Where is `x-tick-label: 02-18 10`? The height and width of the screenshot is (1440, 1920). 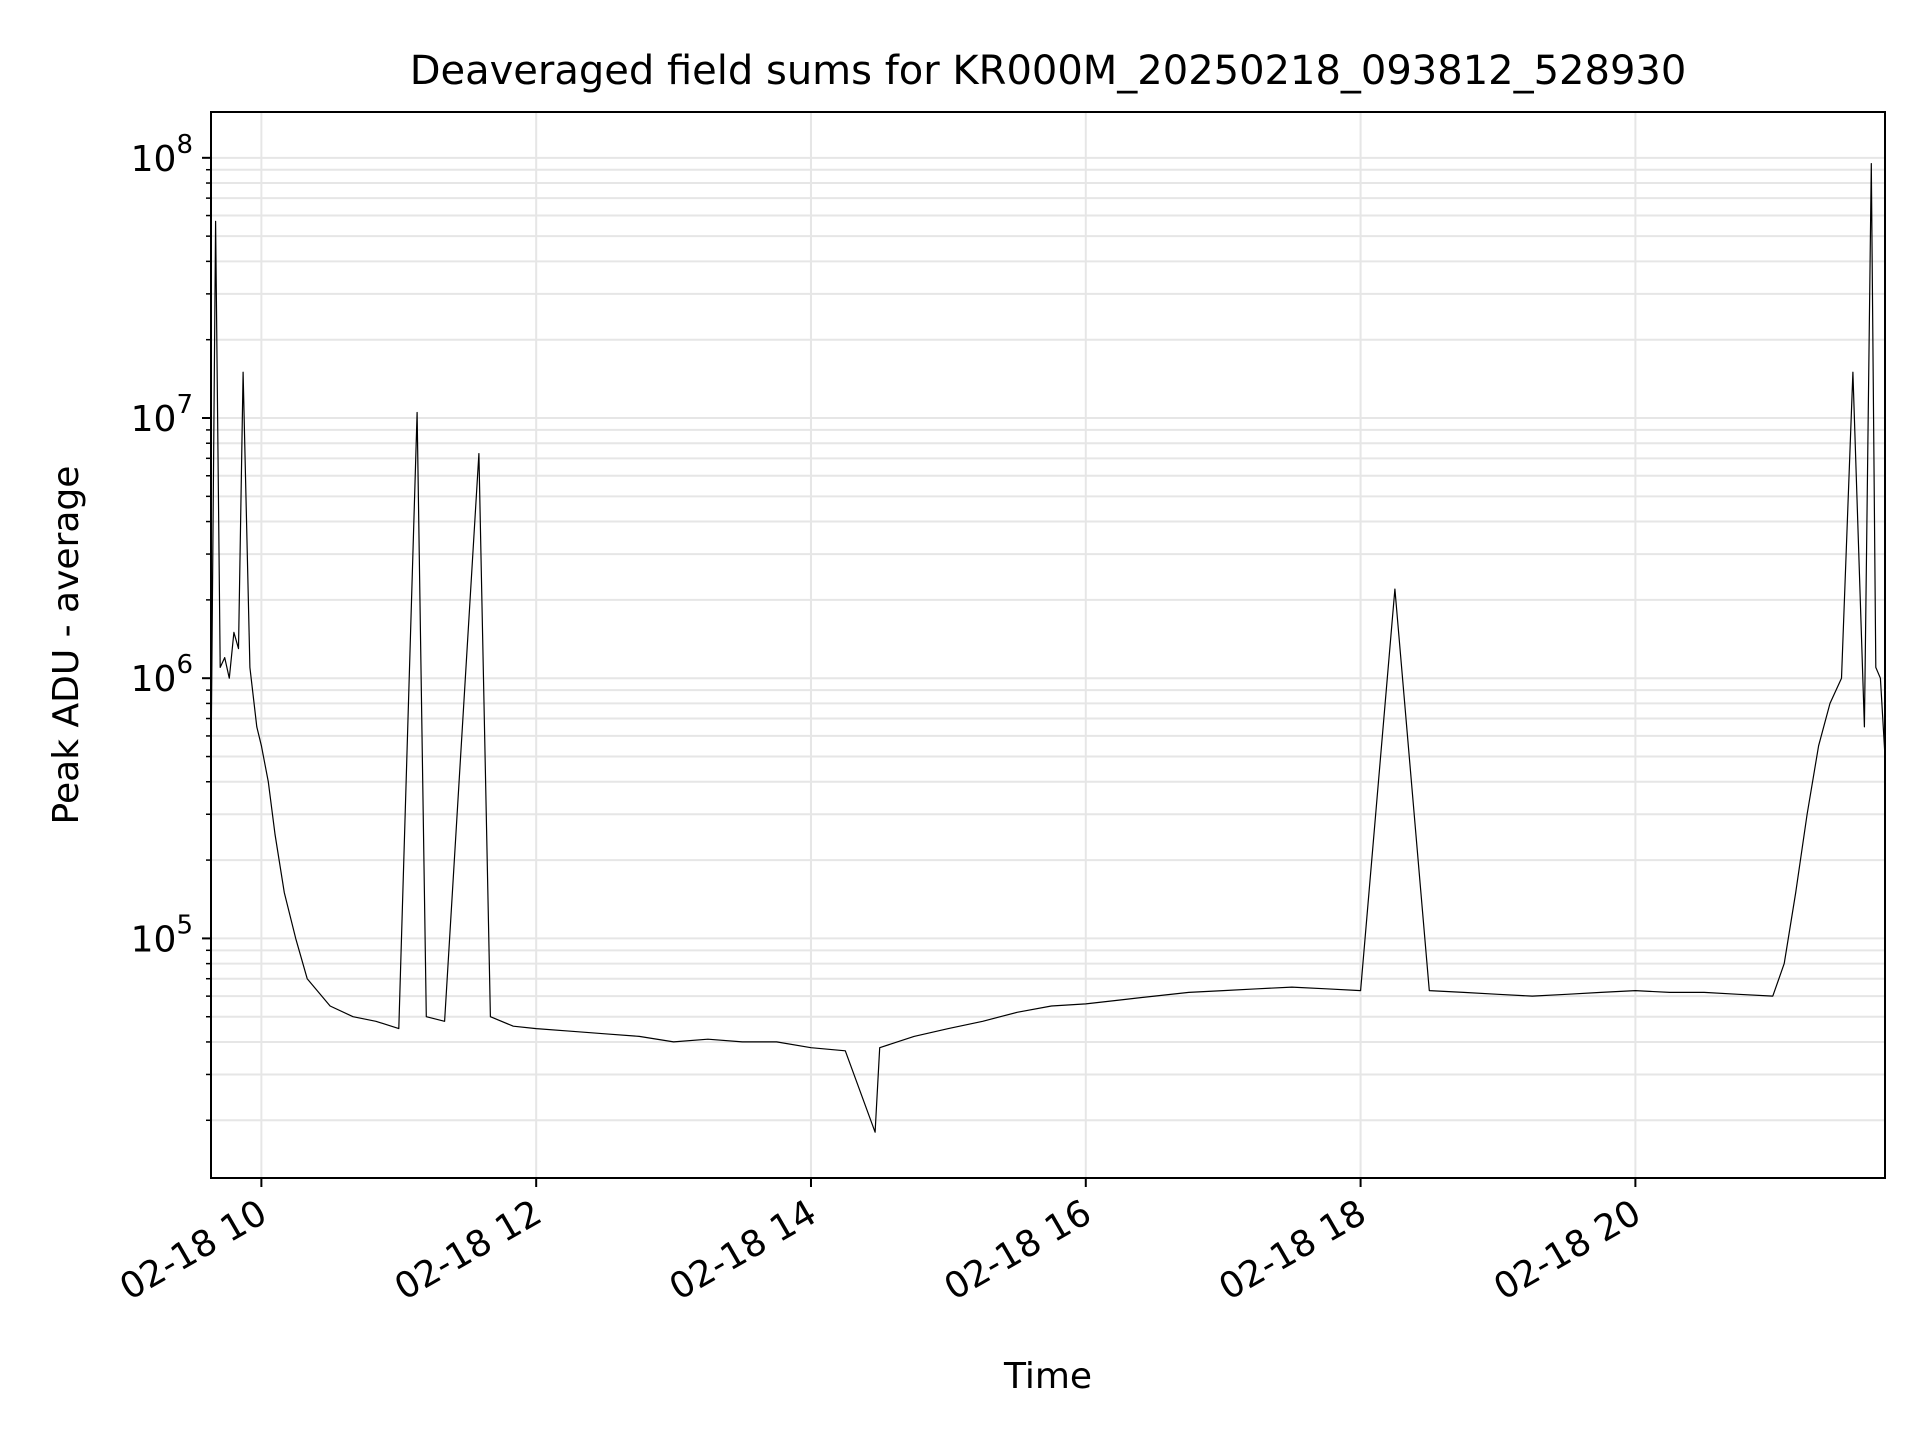 x-tick-label: 02-18 10 is located at coordinates (193, 1250).